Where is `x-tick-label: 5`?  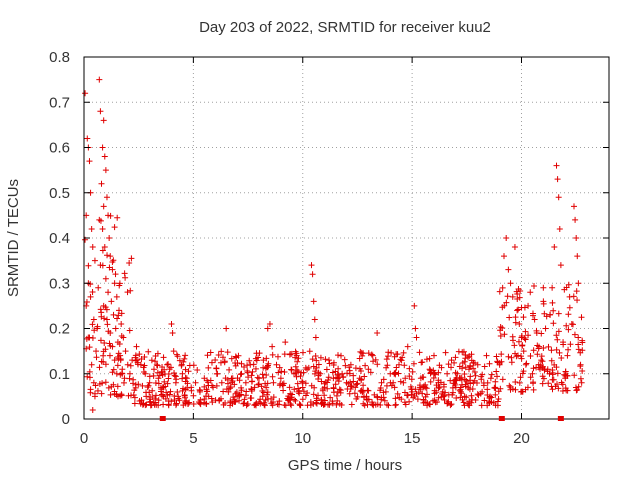 x-tick-label: 5 is located at coordinates (193, 438).